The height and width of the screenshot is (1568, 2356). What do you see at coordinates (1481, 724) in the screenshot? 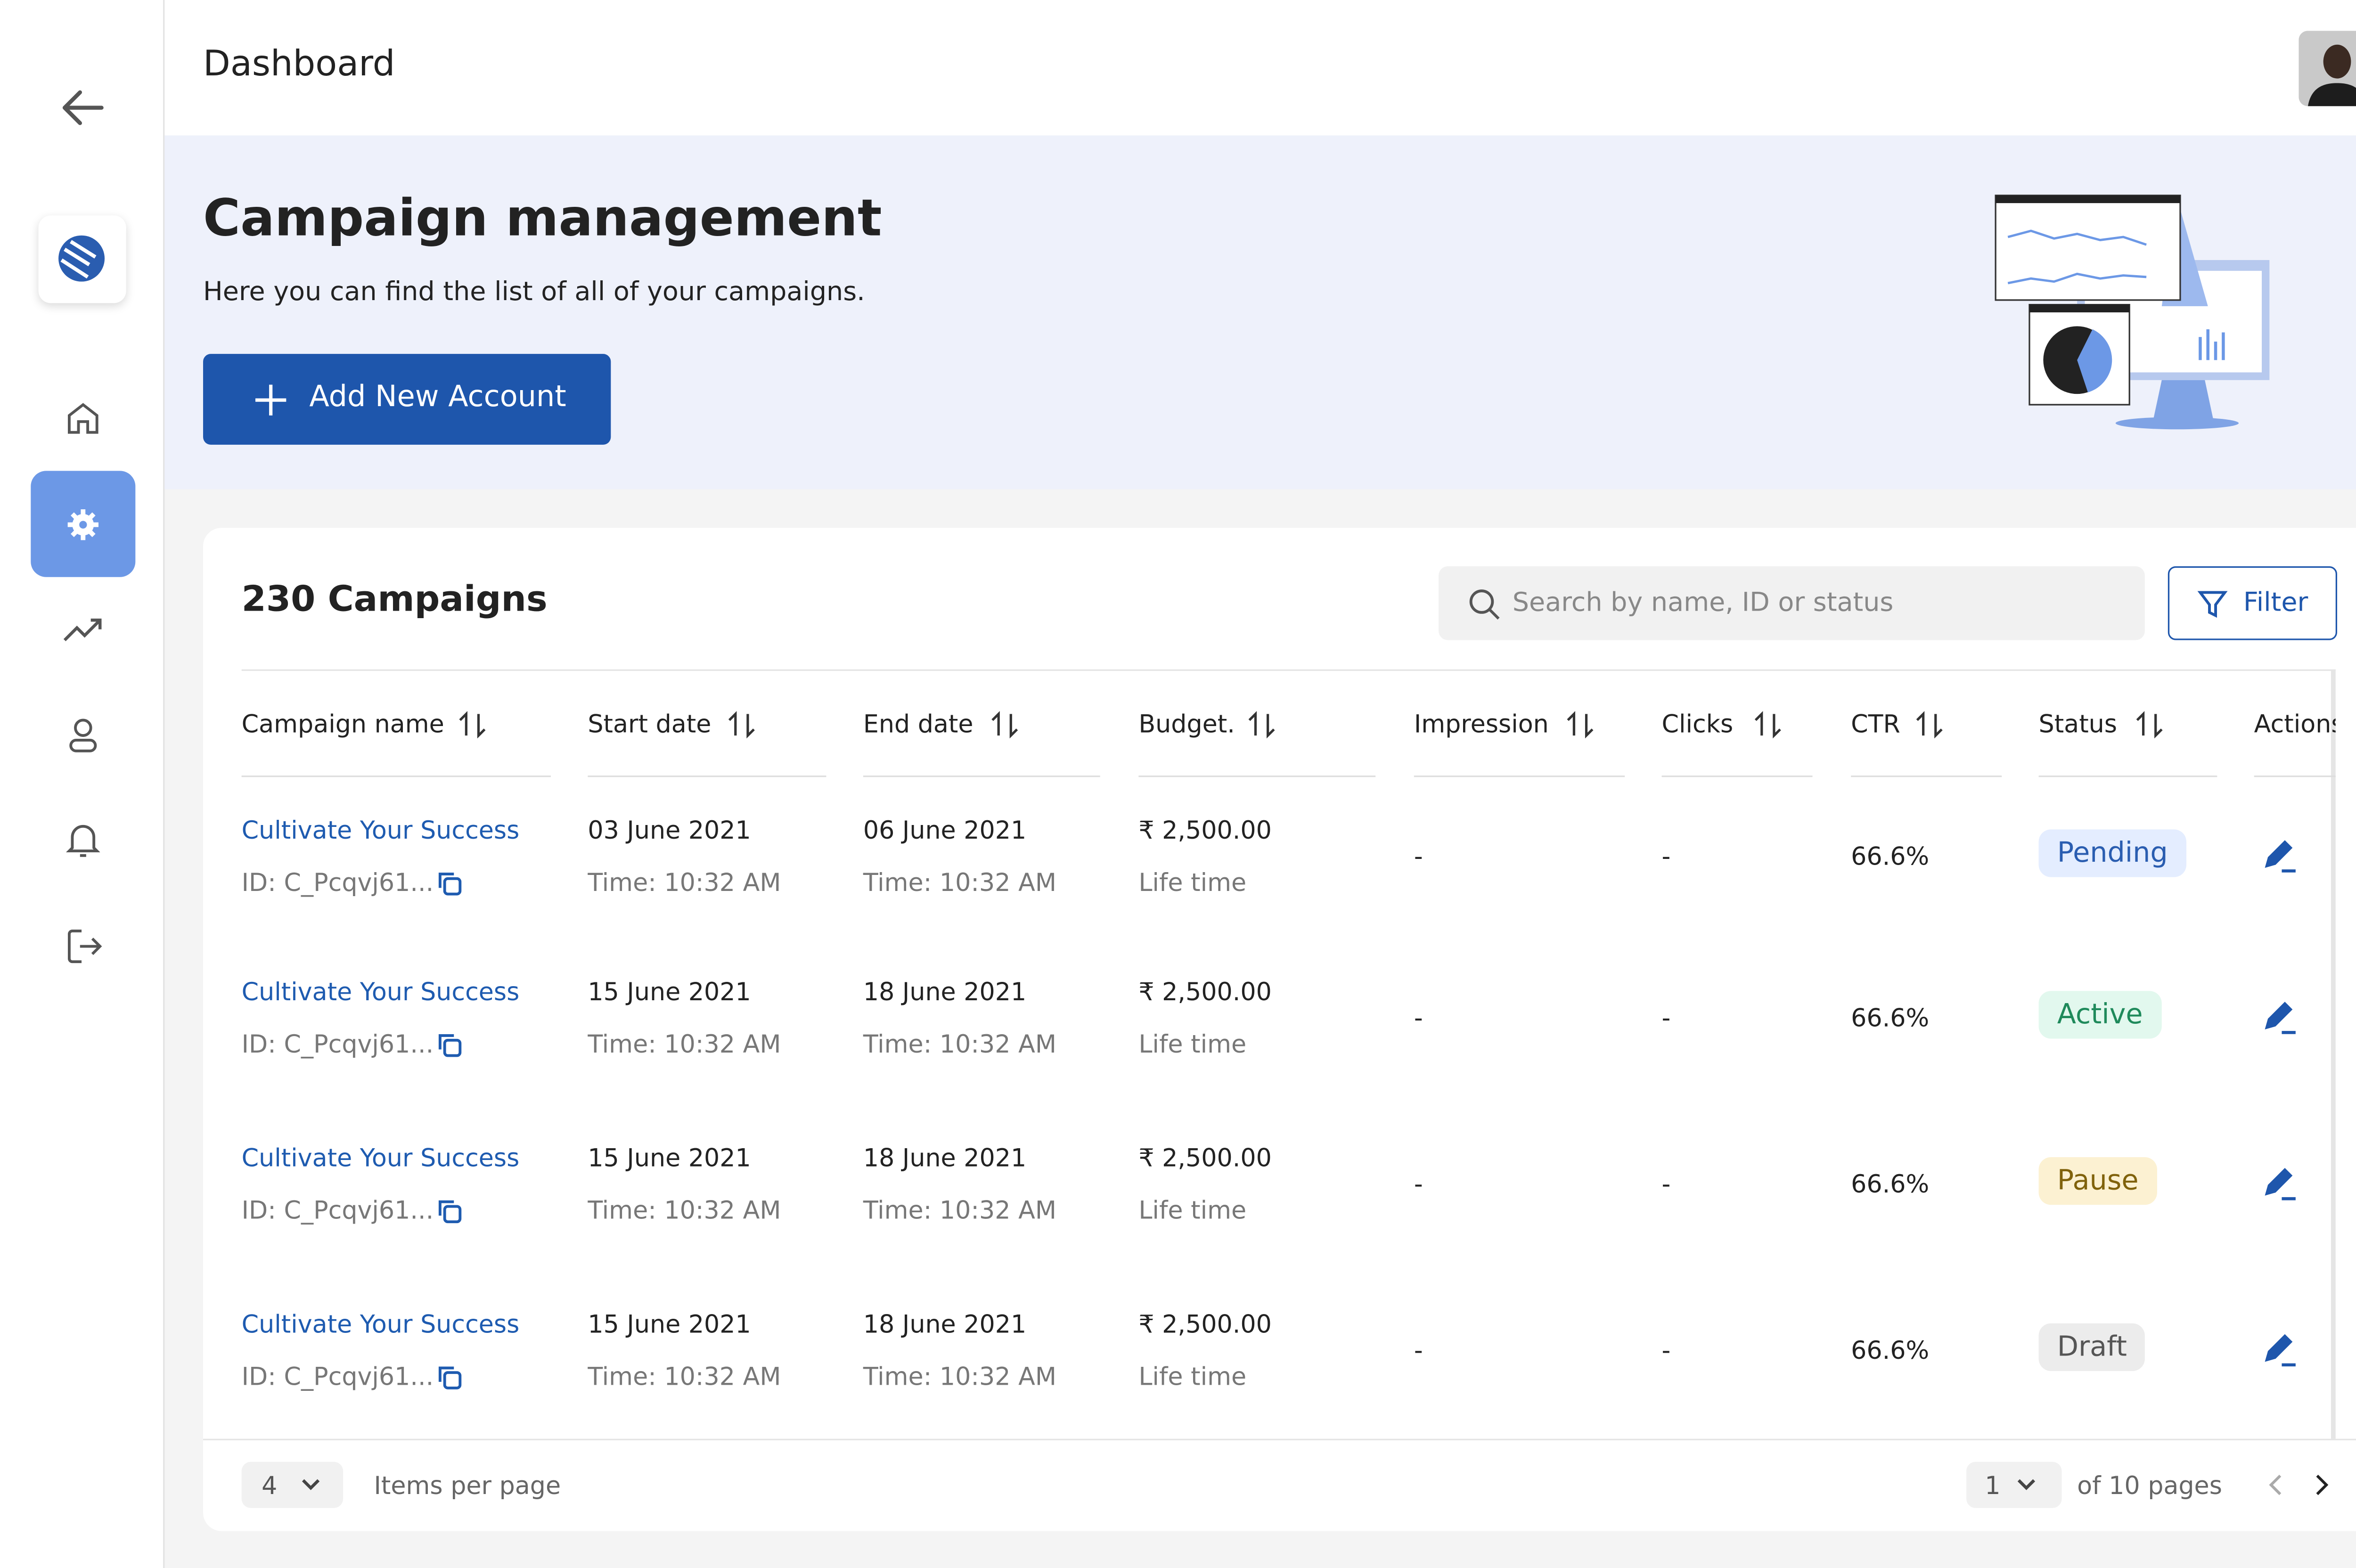
I see `column-header: Impression` at bounding box center [1481, 724].